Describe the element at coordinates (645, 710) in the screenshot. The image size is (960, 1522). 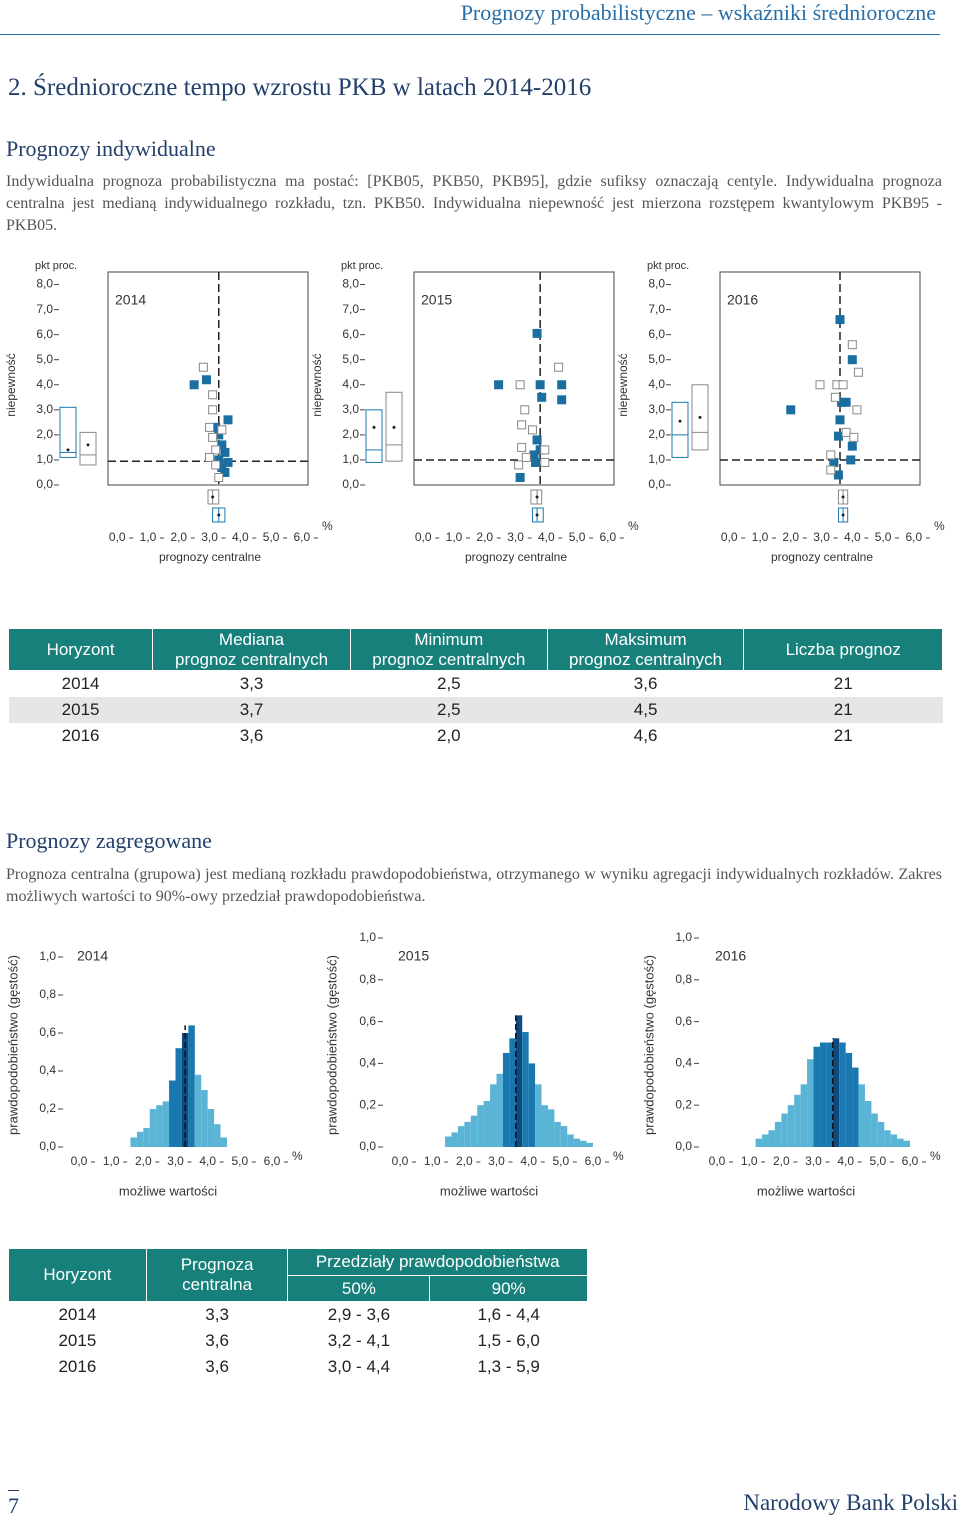
I see `table-cell: 4,5` at that location.